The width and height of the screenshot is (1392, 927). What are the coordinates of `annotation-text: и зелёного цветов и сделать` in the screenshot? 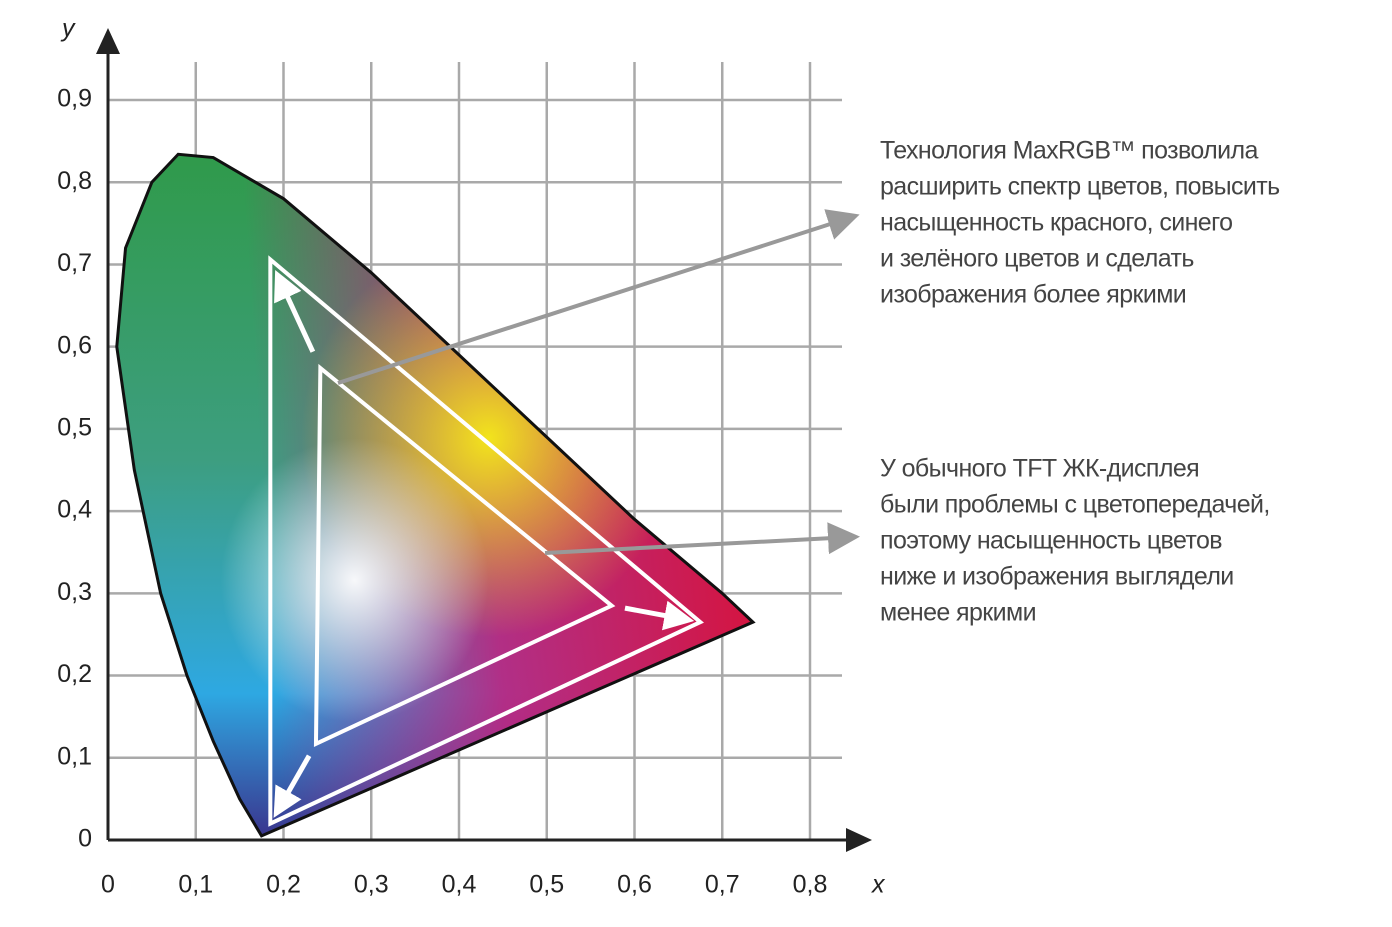 It's located at (1037, 259).